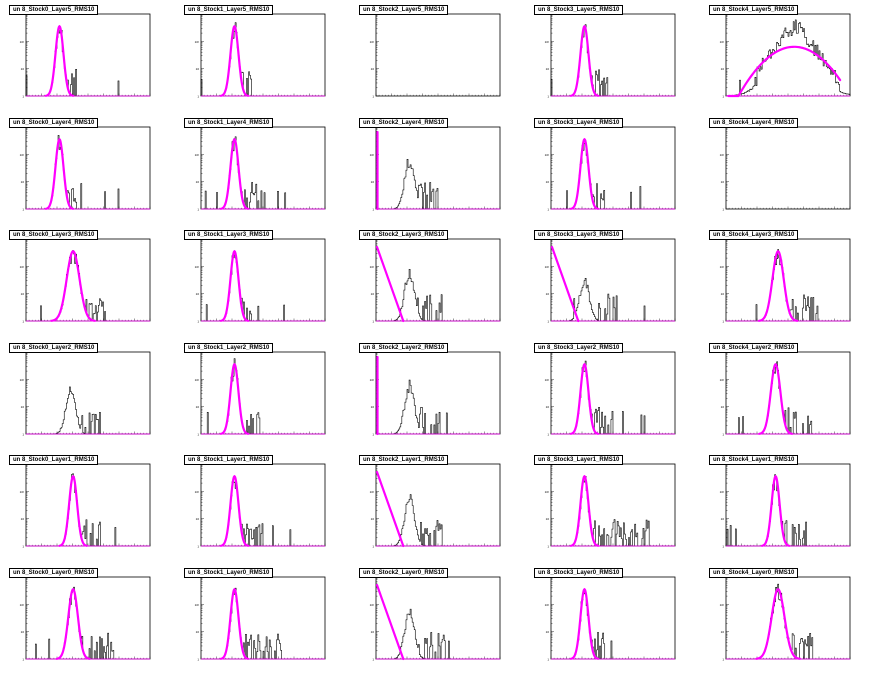 Image resolution: width=875 pixels, height=675 pixels. I want to click on histogram-panel: 1 10 10² un 8_Stock4_Layer0_RMS10, so click(787, 619).